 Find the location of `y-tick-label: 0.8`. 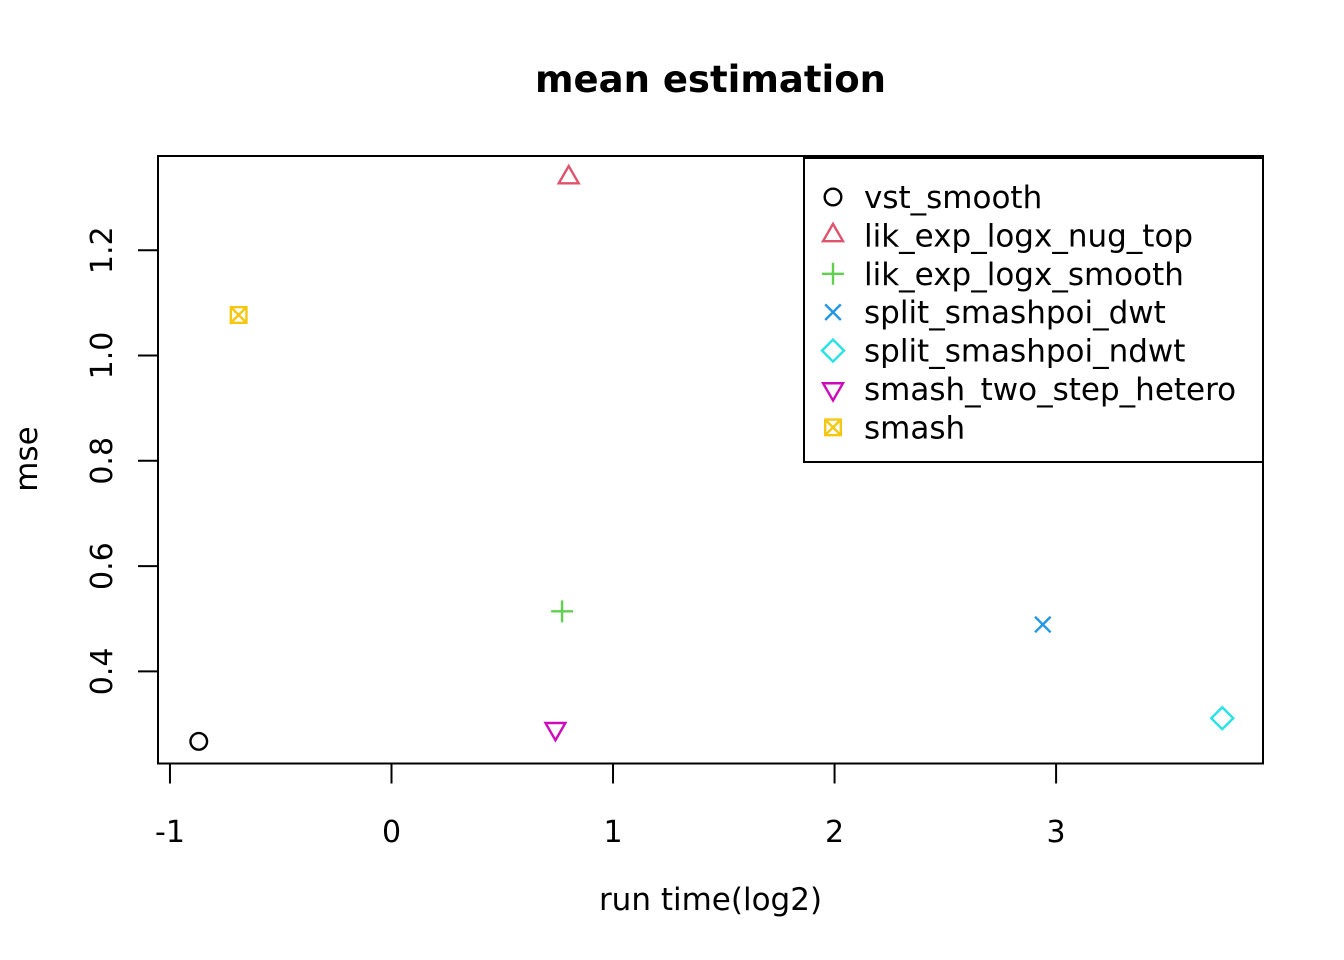

y-tick-label: 0.8 is located at coordinates (102, 461).